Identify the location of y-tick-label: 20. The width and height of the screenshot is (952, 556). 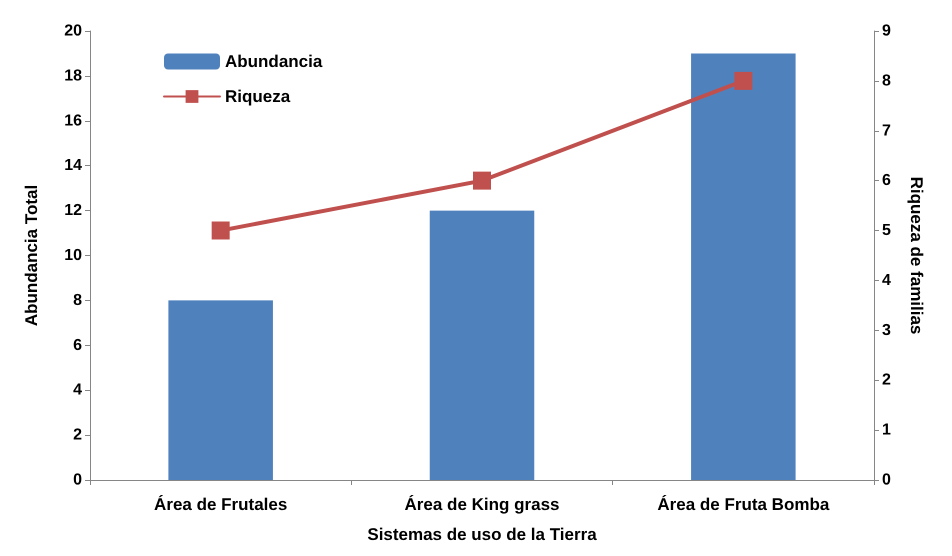
(73, 31).